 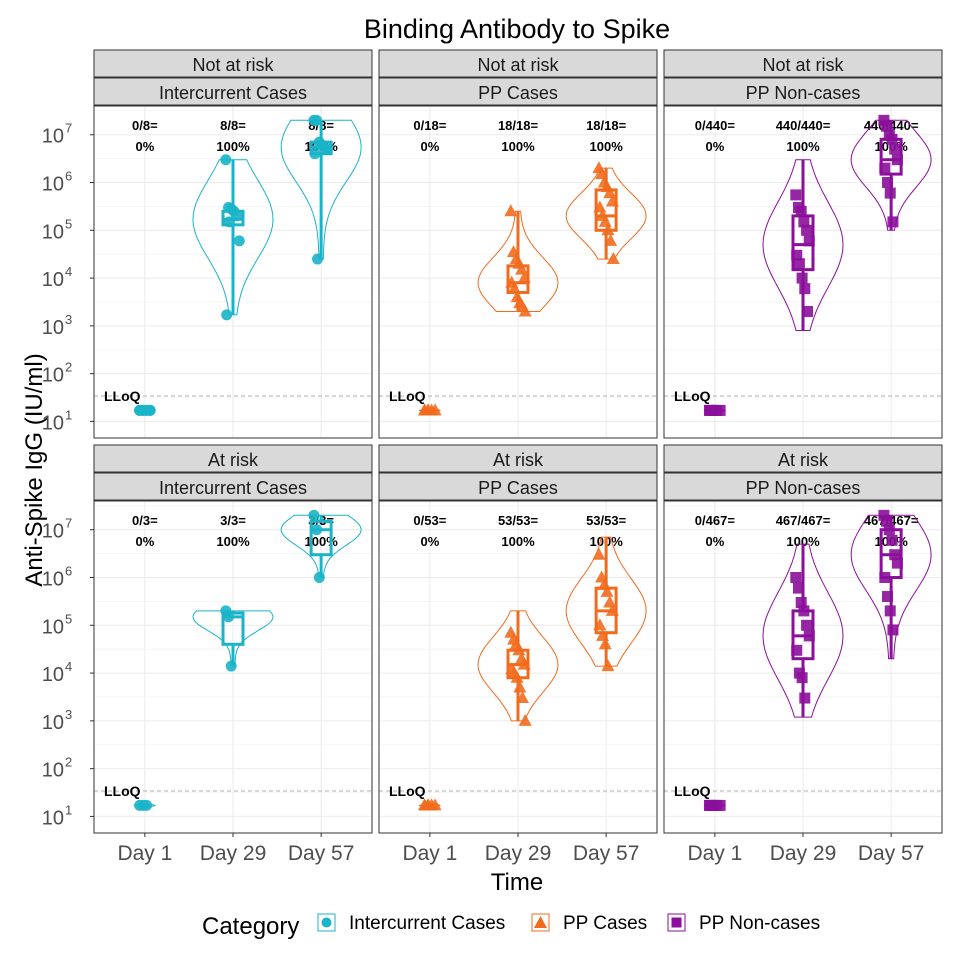 I want to click on panel-border, so click(x=518, y=272).